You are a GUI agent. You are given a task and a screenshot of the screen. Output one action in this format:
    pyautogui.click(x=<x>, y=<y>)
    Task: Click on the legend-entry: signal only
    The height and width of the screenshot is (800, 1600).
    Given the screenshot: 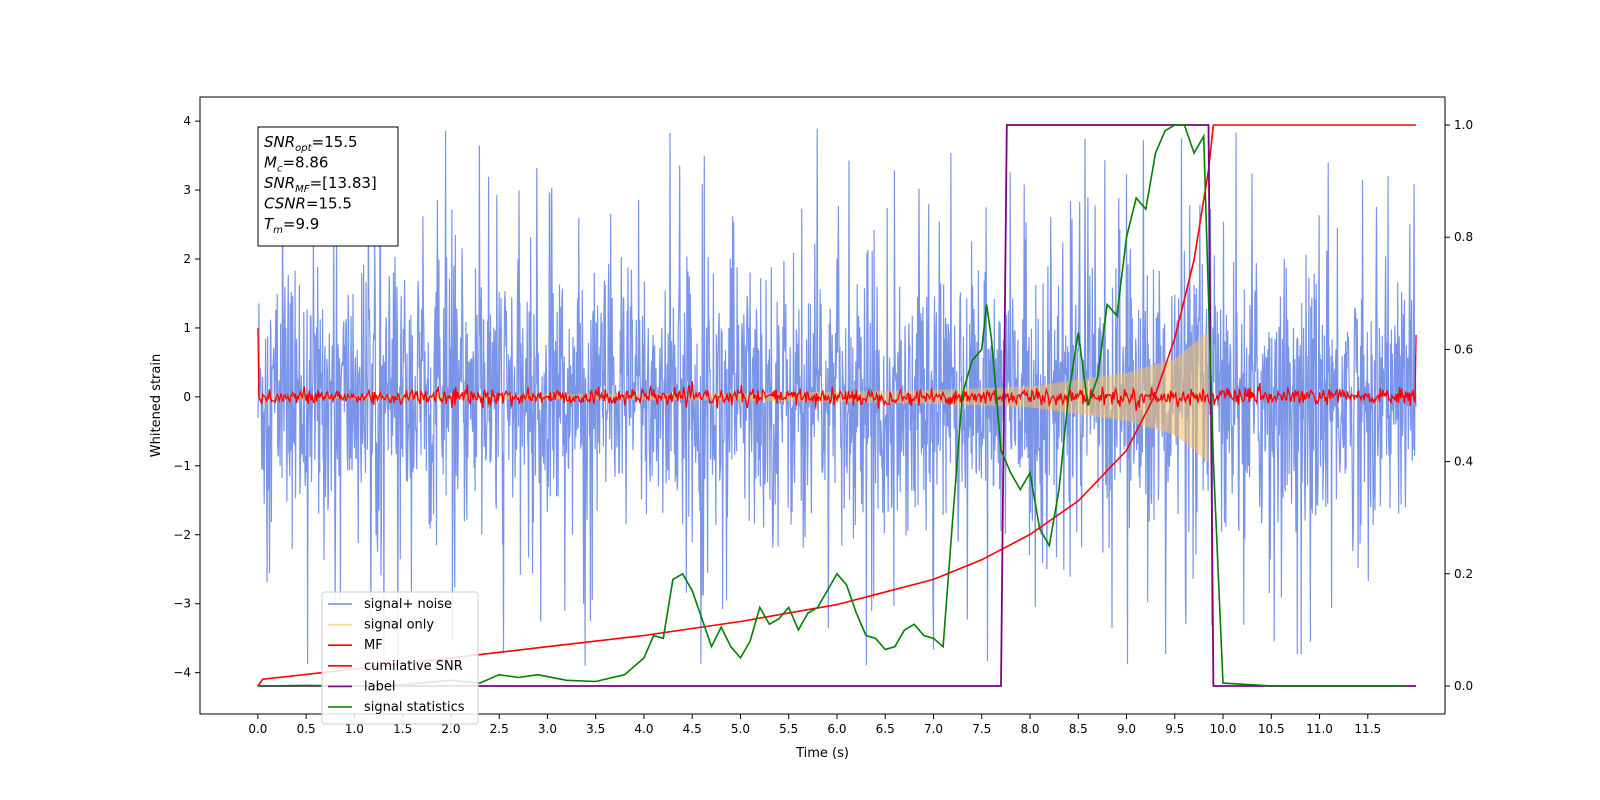 What is the action you would take?
    pyautogui.click(x=381, y=625)
    